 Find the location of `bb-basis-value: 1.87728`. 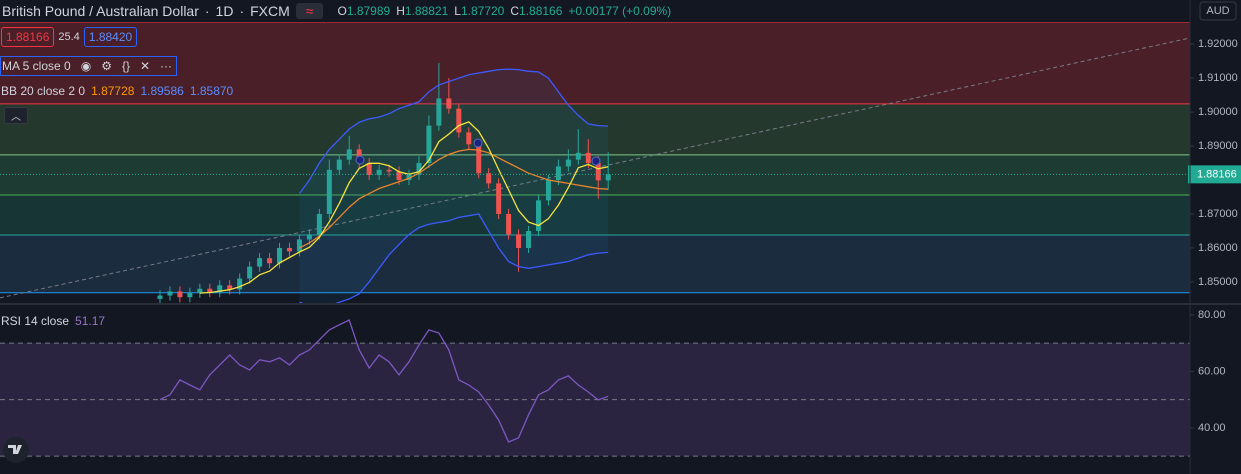

bb-basis-value: 1.87728 is located at coordinates (113, 91).